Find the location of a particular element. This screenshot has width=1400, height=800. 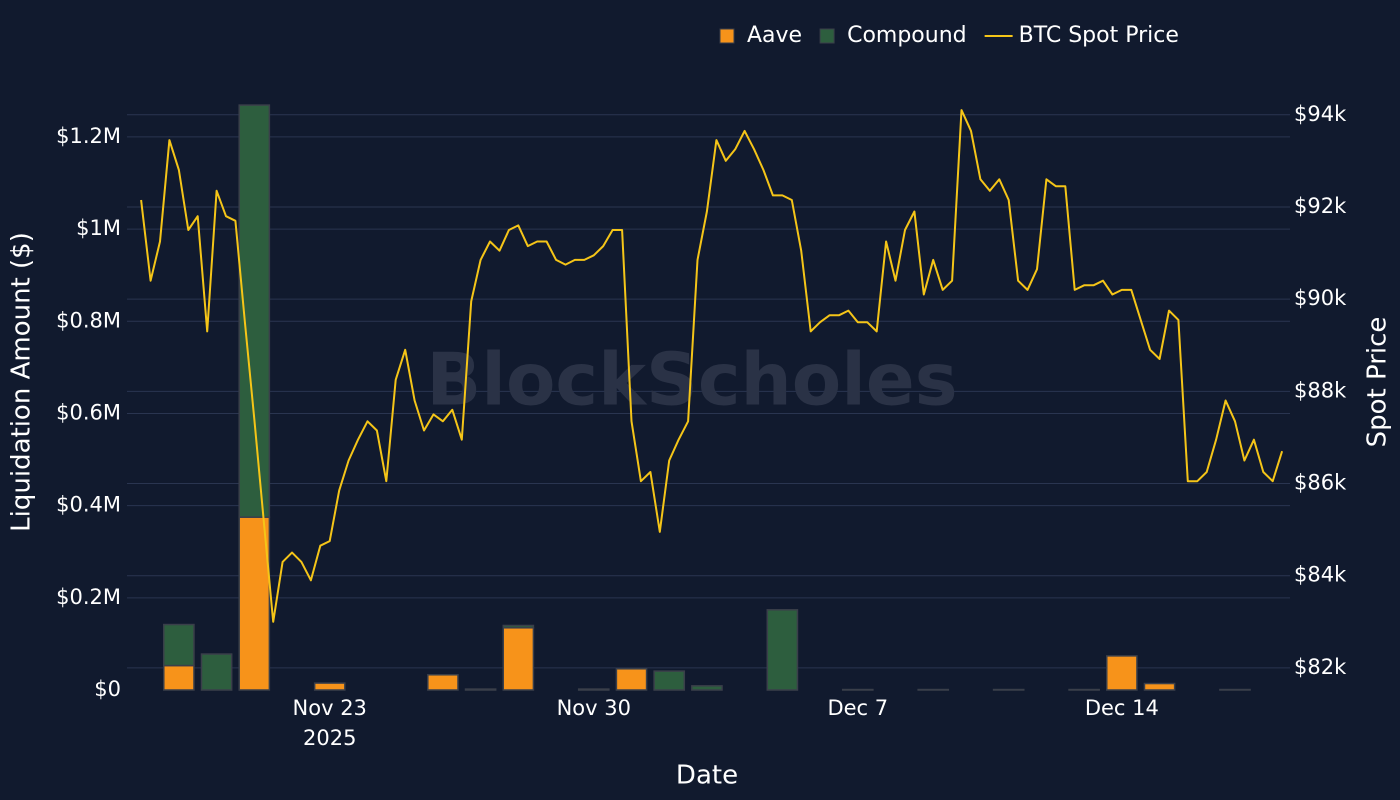

y2-tick-label: $84k is located at coordinates (1320, 575).